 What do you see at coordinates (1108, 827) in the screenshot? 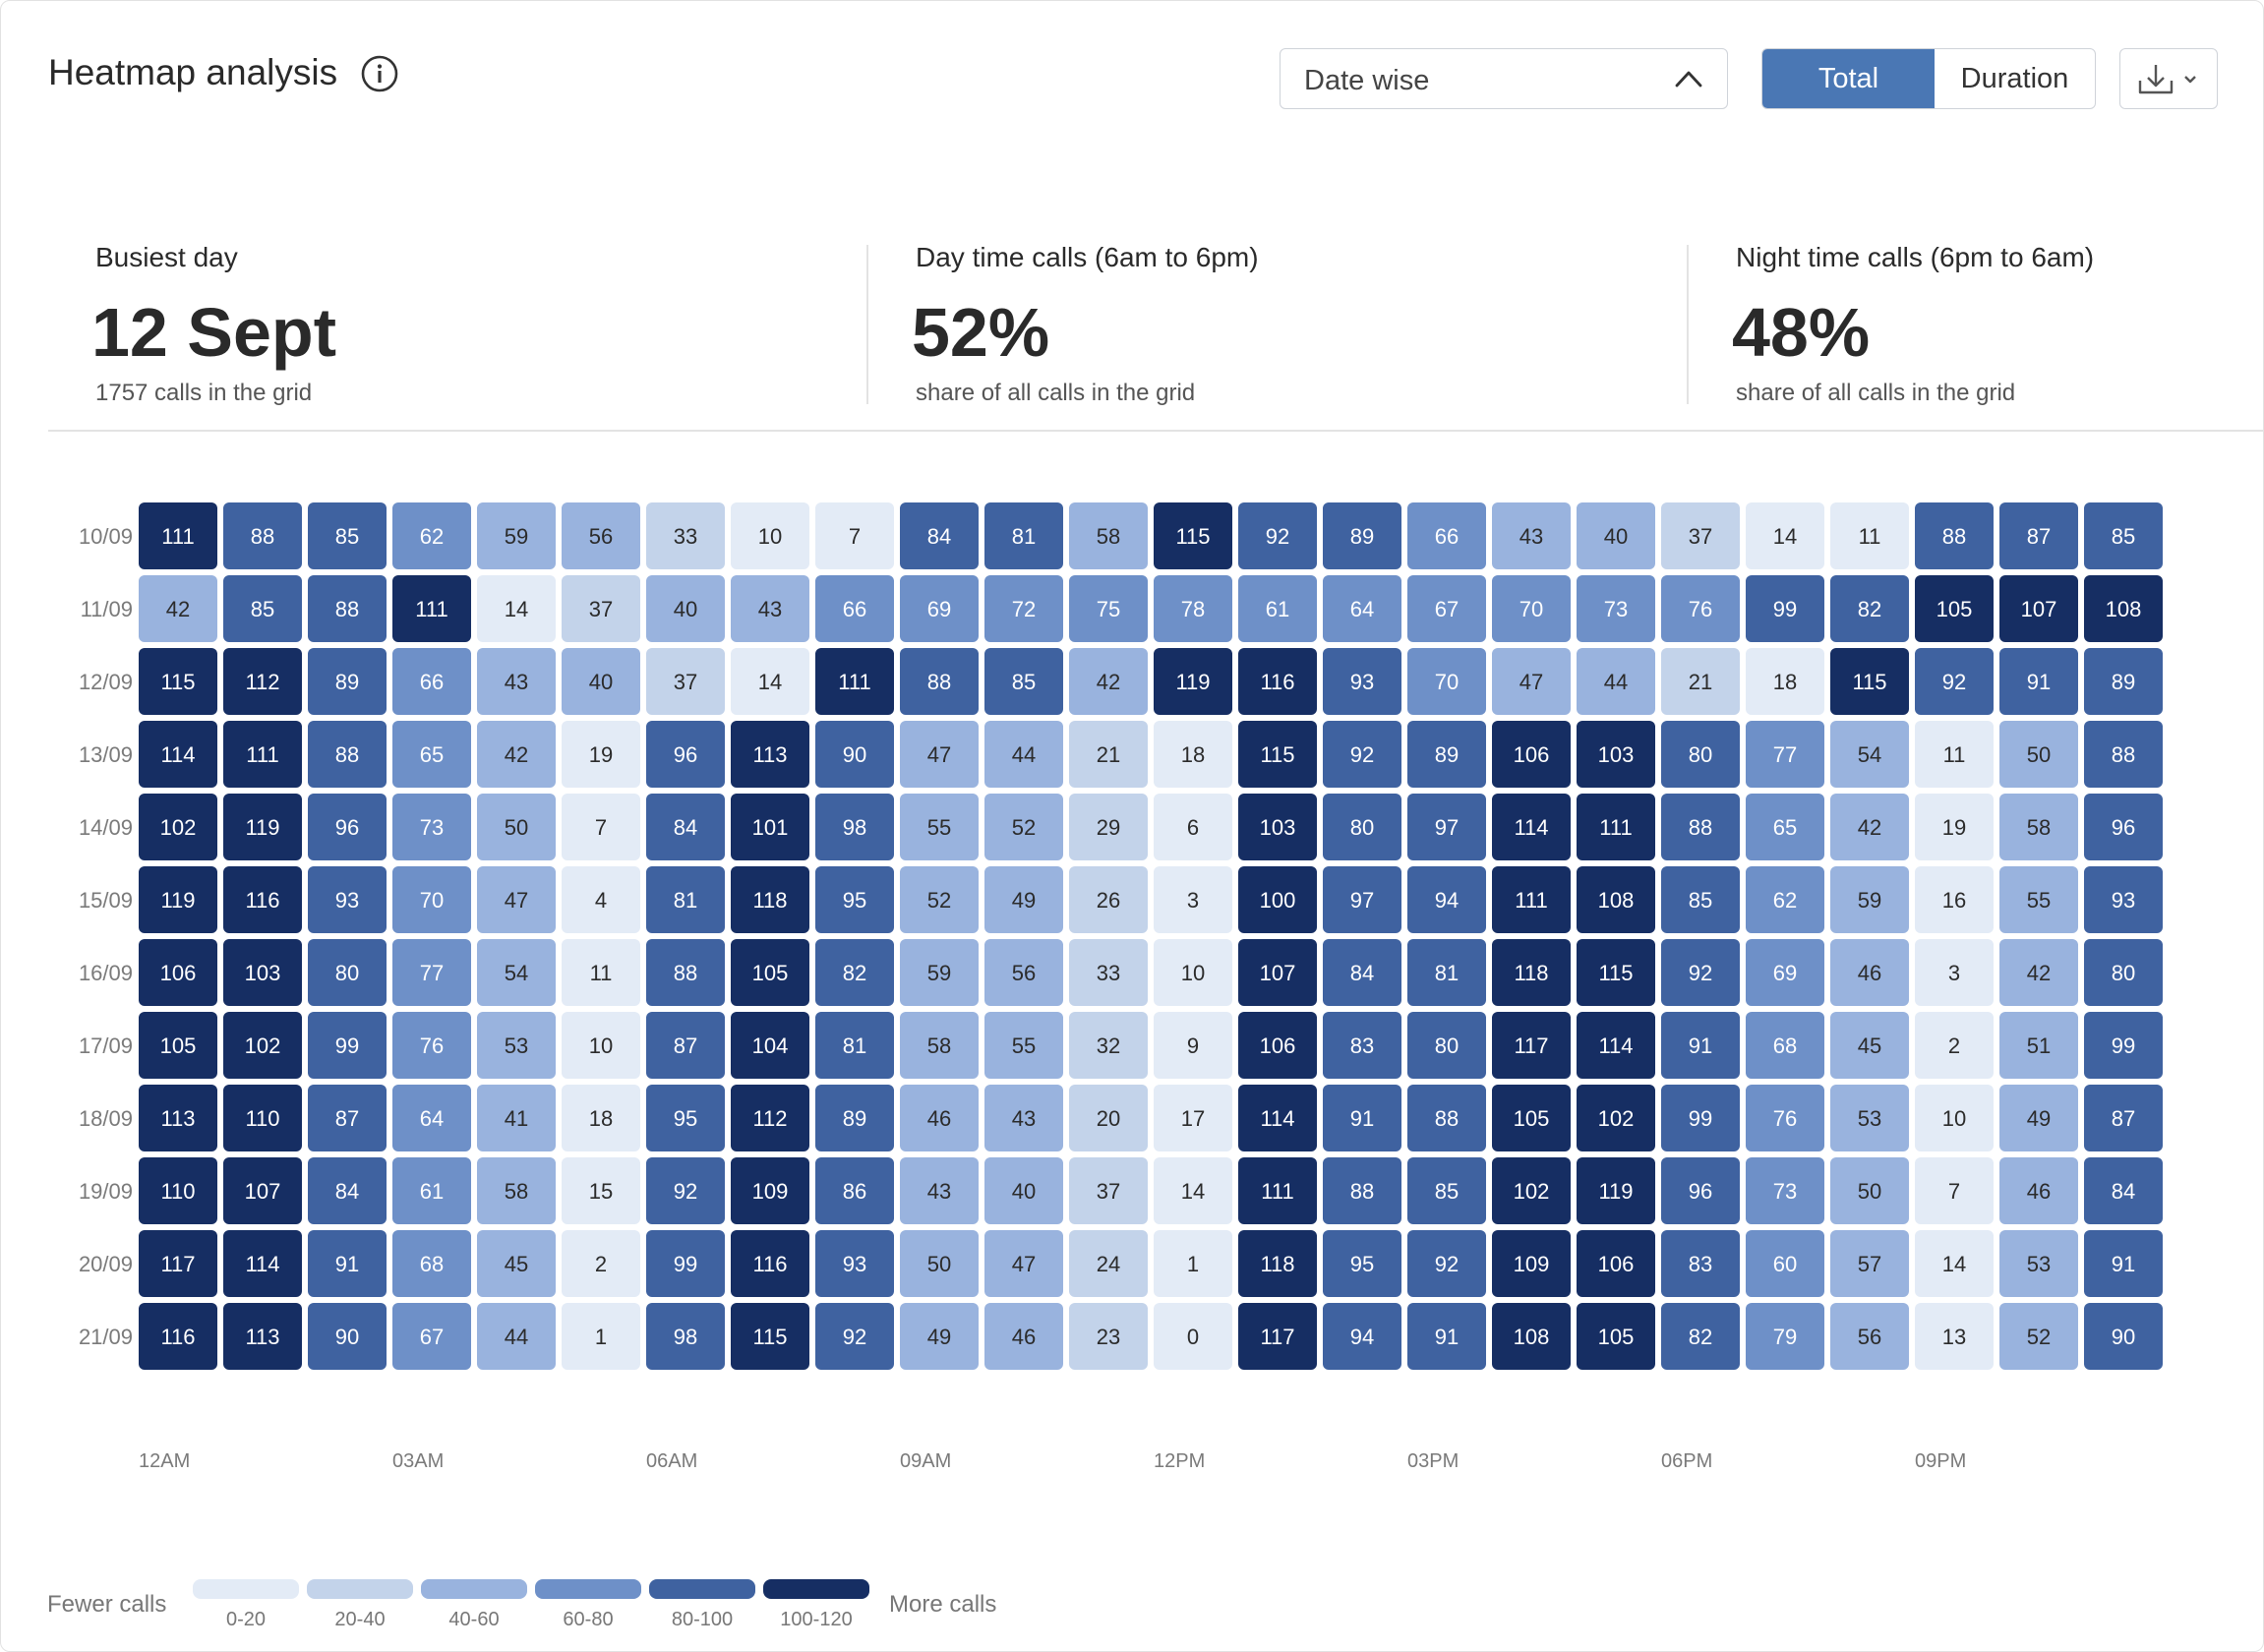
I see `heatmap-cell: 29` at bounding box center [1108, 827].